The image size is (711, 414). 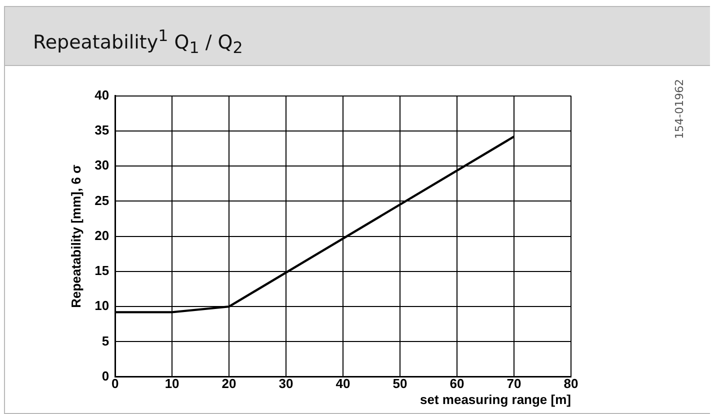 I want to click on x-tick-label: 10, so click(x=172, y=384).